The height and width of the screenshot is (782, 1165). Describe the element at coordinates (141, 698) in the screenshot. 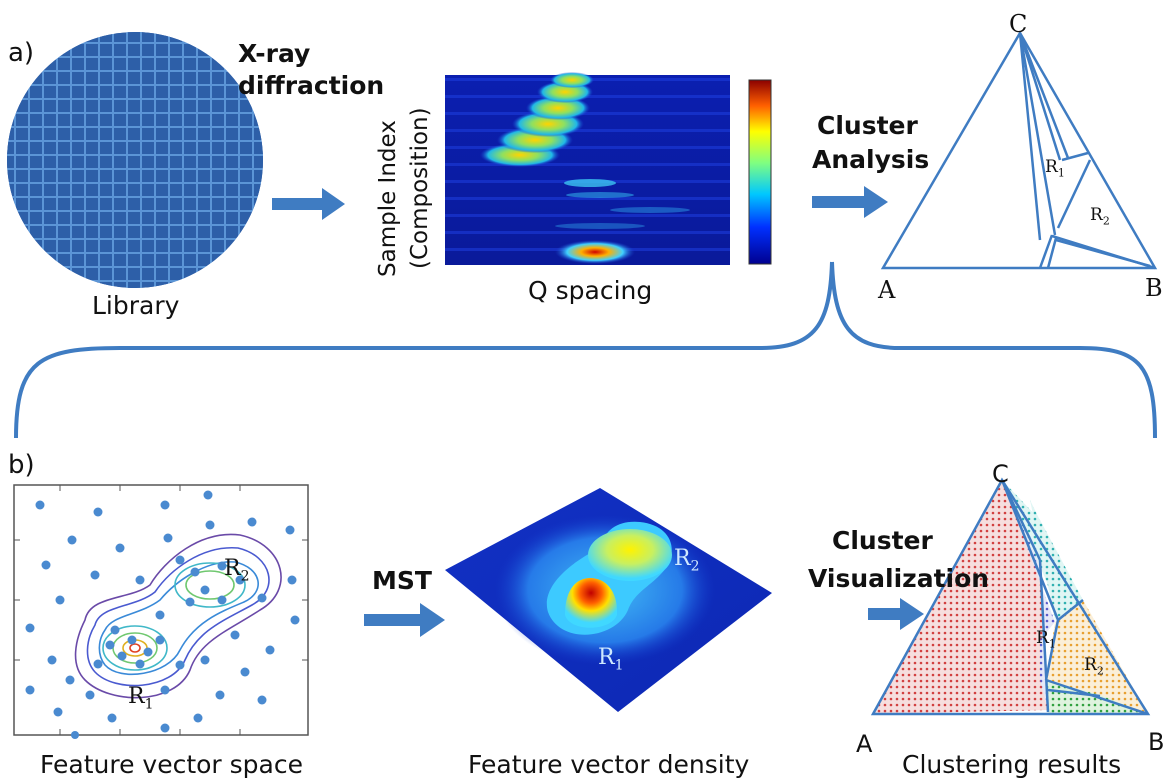

I see `space-region-1: R1` at that location.